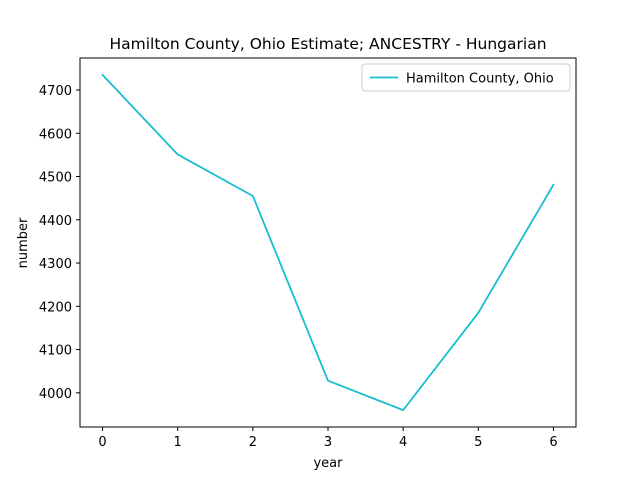 The image size is (640, 484). I want to click on legend-label: Hamilton County, Ohio, so click(480, 79).